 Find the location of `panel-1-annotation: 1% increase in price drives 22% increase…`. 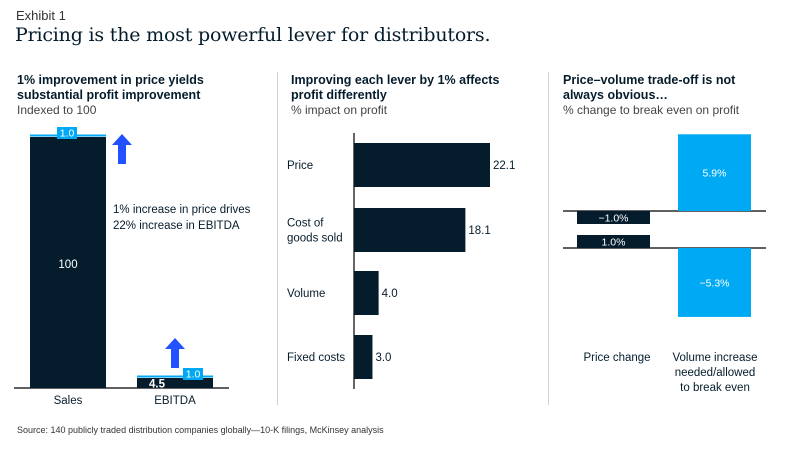

panel-1-annotation: 1% increase in price drives 22% increase… is located at coordinates (182, 218).